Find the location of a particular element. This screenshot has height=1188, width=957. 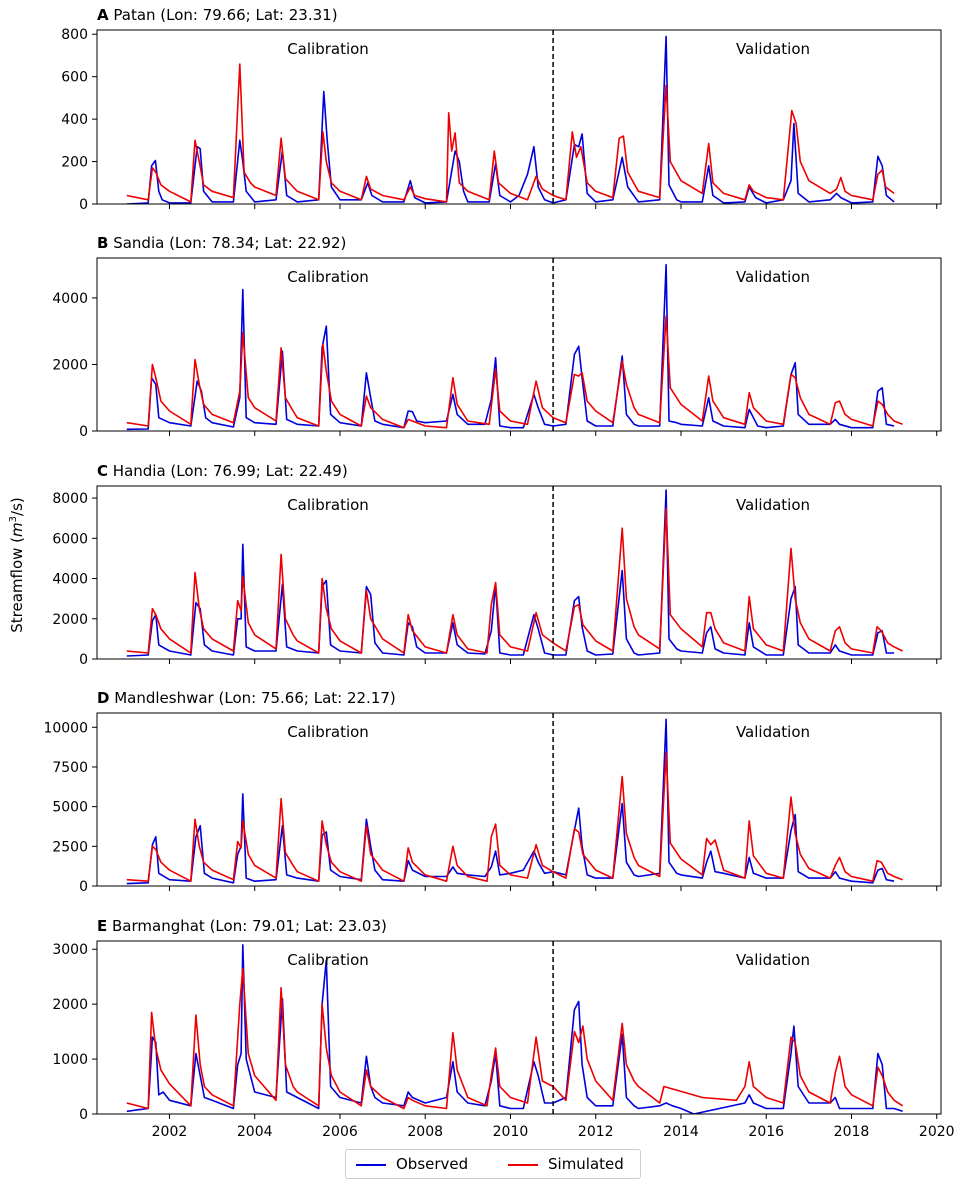

legend-item-simulated: Simulated is located at coordinates (566, 1164).